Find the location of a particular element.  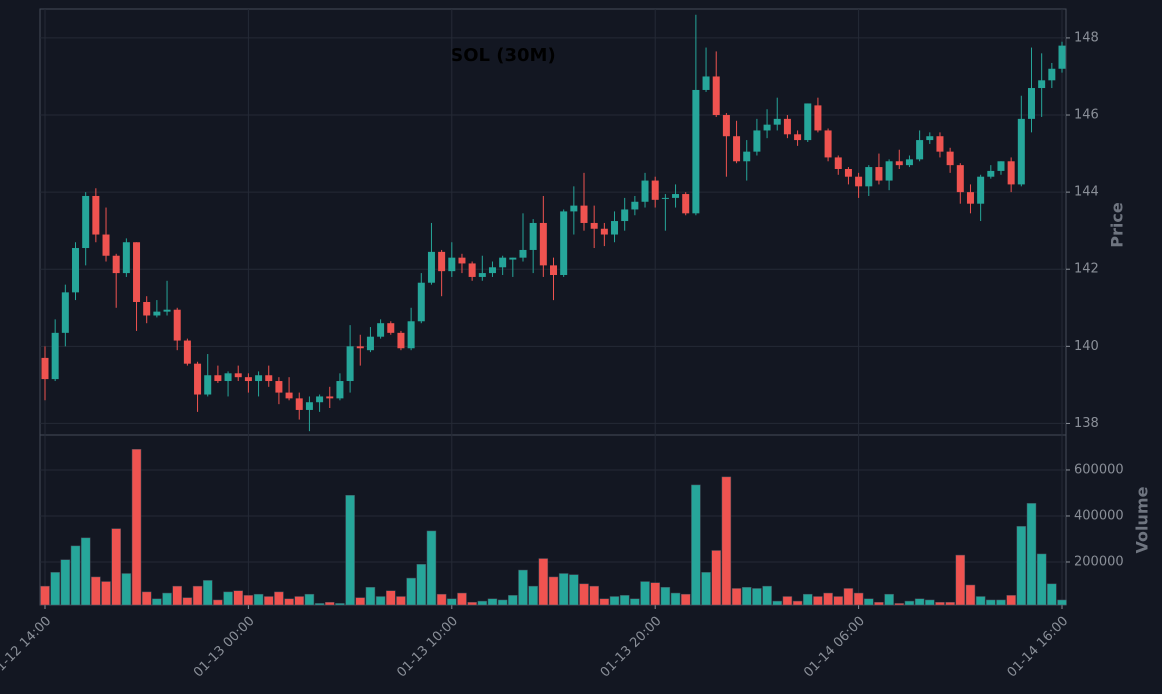

y-axis-label: Price is located at coordinates (1117, 225).